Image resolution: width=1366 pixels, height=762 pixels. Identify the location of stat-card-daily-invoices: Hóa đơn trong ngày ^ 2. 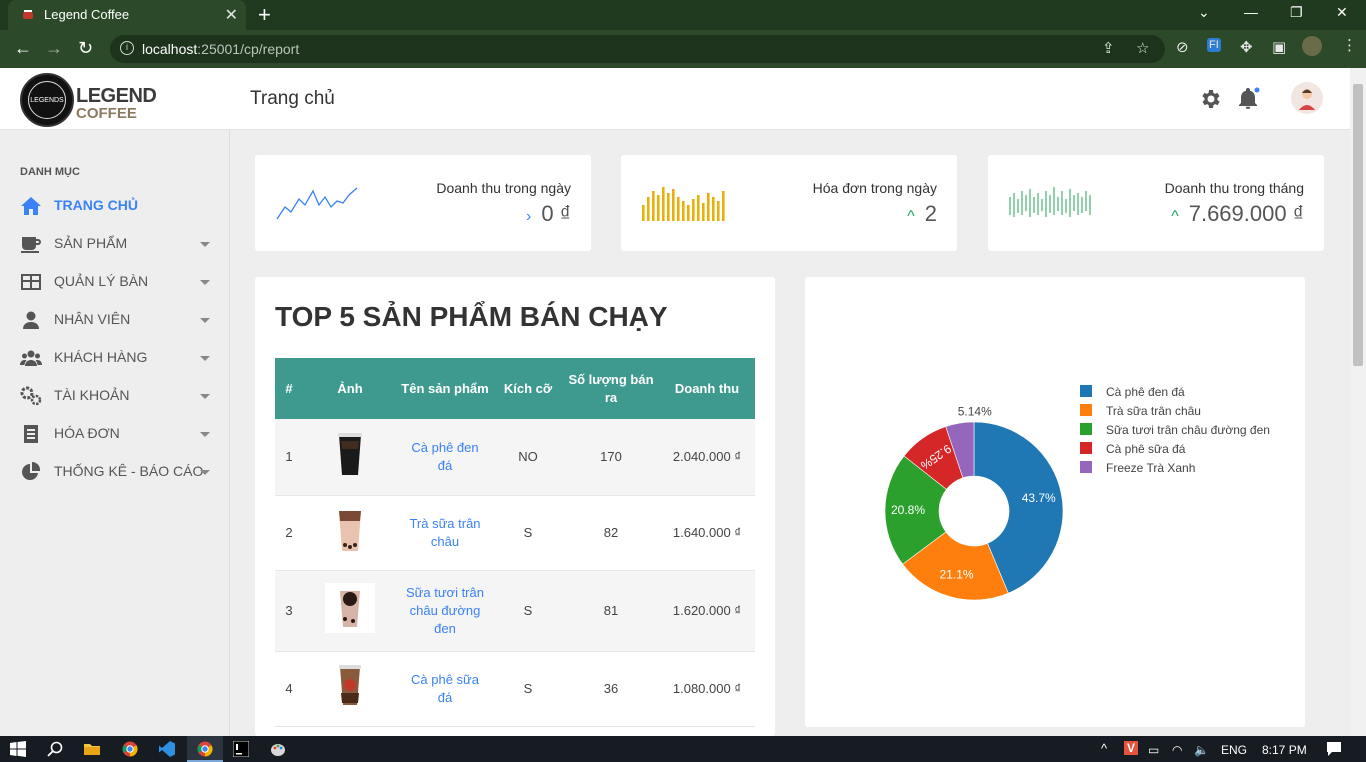
(789, 203).